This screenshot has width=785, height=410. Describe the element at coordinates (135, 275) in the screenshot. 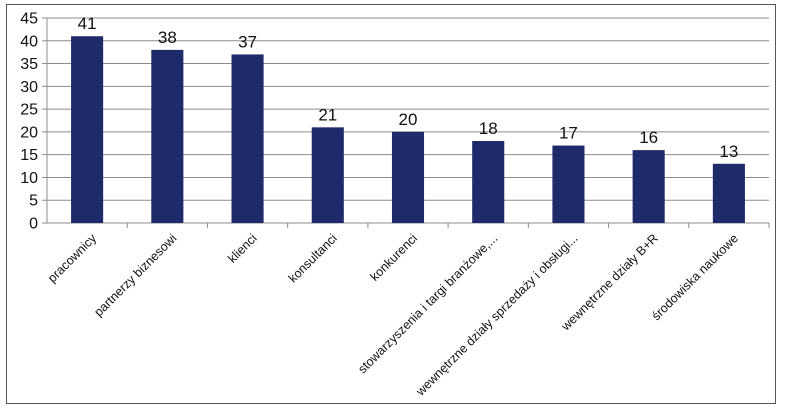

I see `category-label: partnerzy biznesowi` at that location.